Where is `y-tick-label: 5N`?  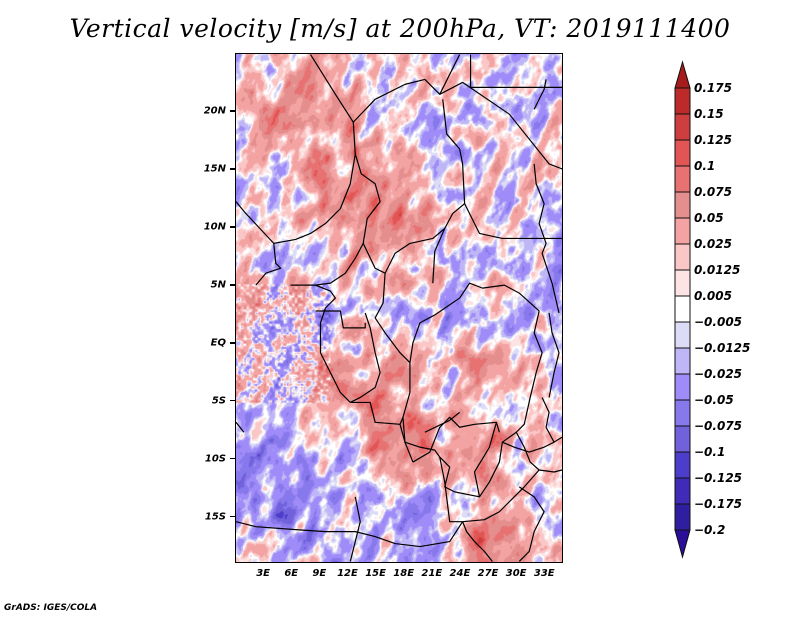 y-tick-label: 5N is located at coordinates (218, 285).